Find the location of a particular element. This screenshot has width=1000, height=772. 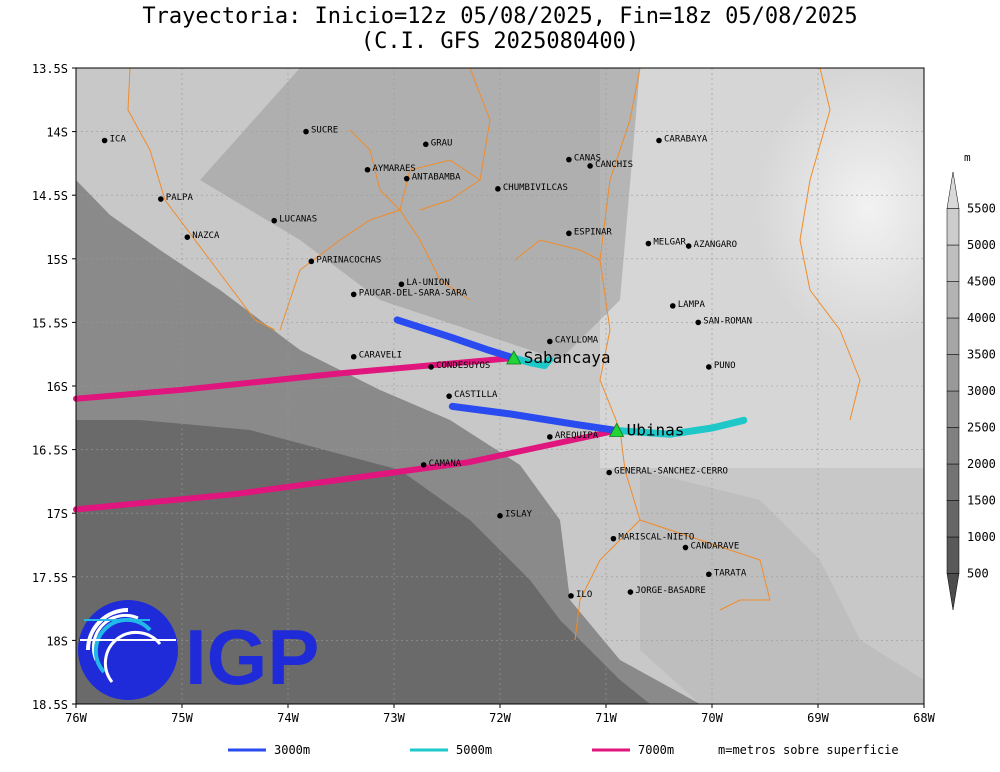

place-label: GENERAL-SANCHEZ-CERRO is located at coordinates (671, 471).